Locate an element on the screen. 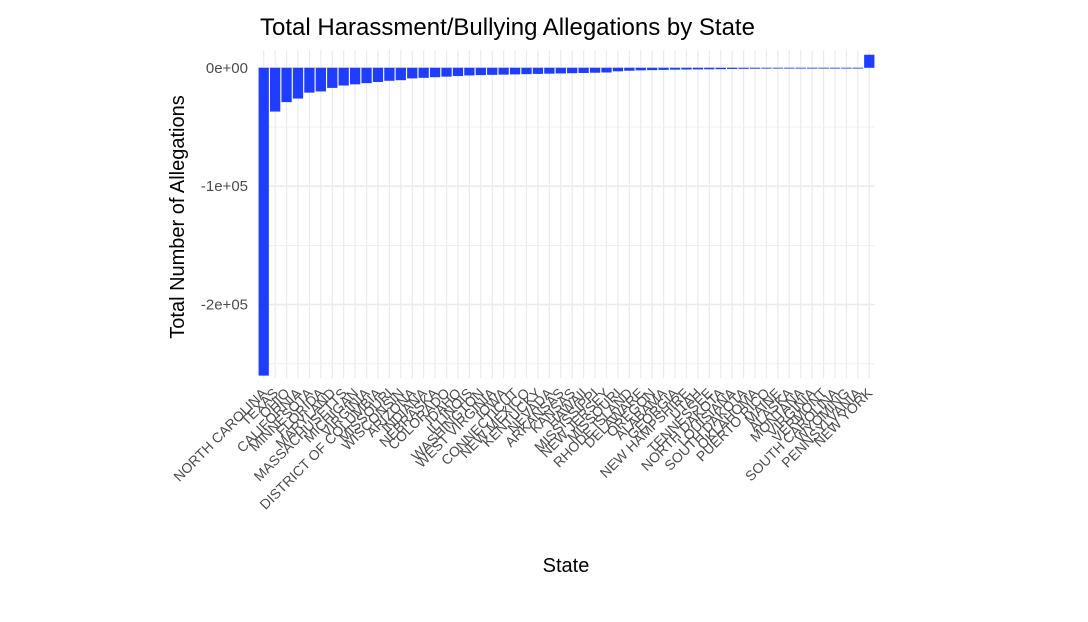  y-tick-label: 0e+00 is located at coordinates (227, 68).